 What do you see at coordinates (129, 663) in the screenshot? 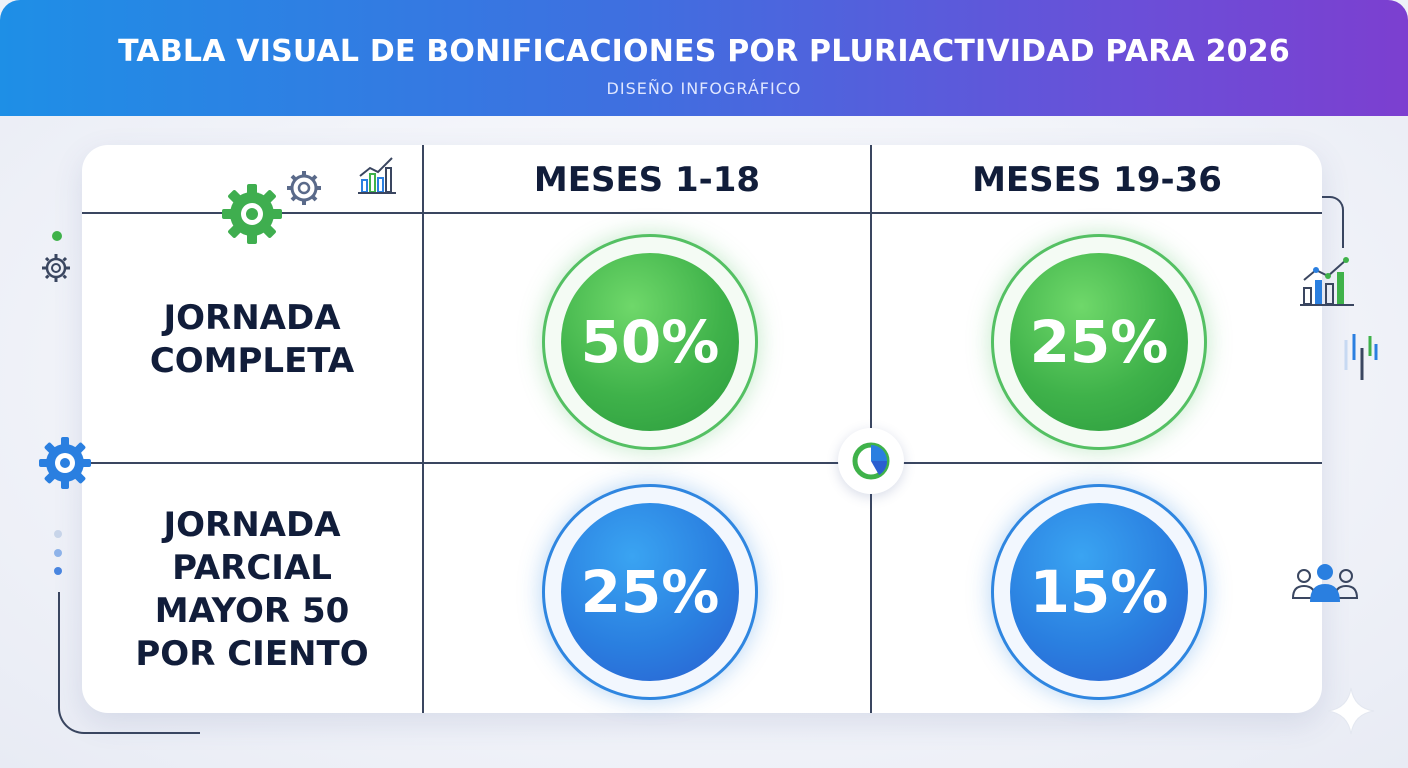
I see `decorative-bracket-left` at bounding box center [129, 663].